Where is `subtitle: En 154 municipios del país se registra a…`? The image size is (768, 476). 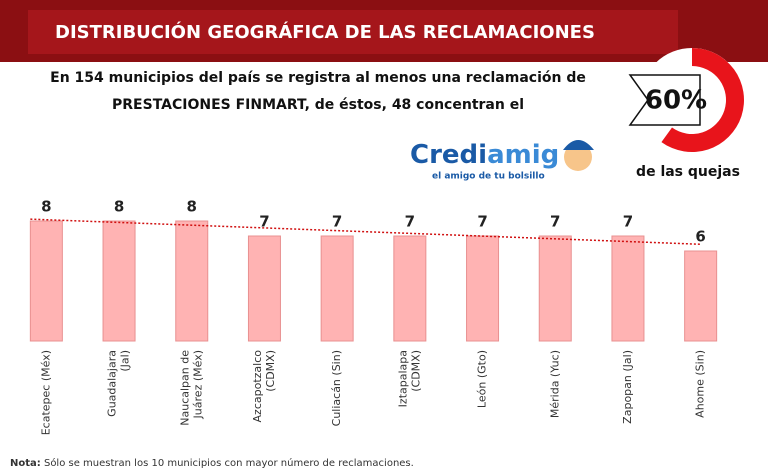 subtitle: En 154 municipios del país se registra a… is located at coordinates (318, 78).